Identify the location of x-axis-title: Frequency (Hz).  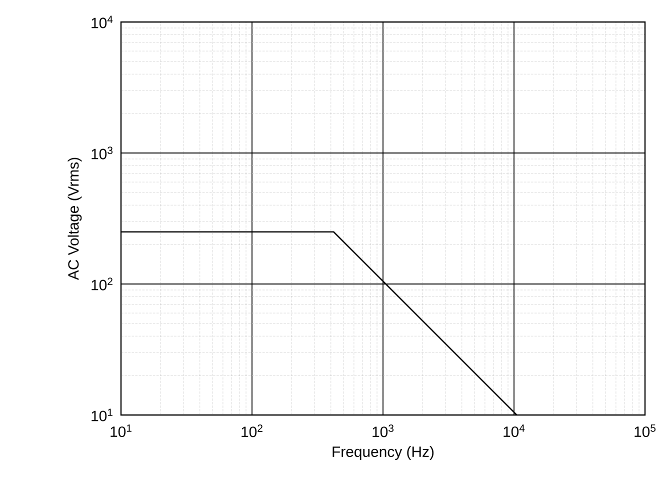
(383, 453).